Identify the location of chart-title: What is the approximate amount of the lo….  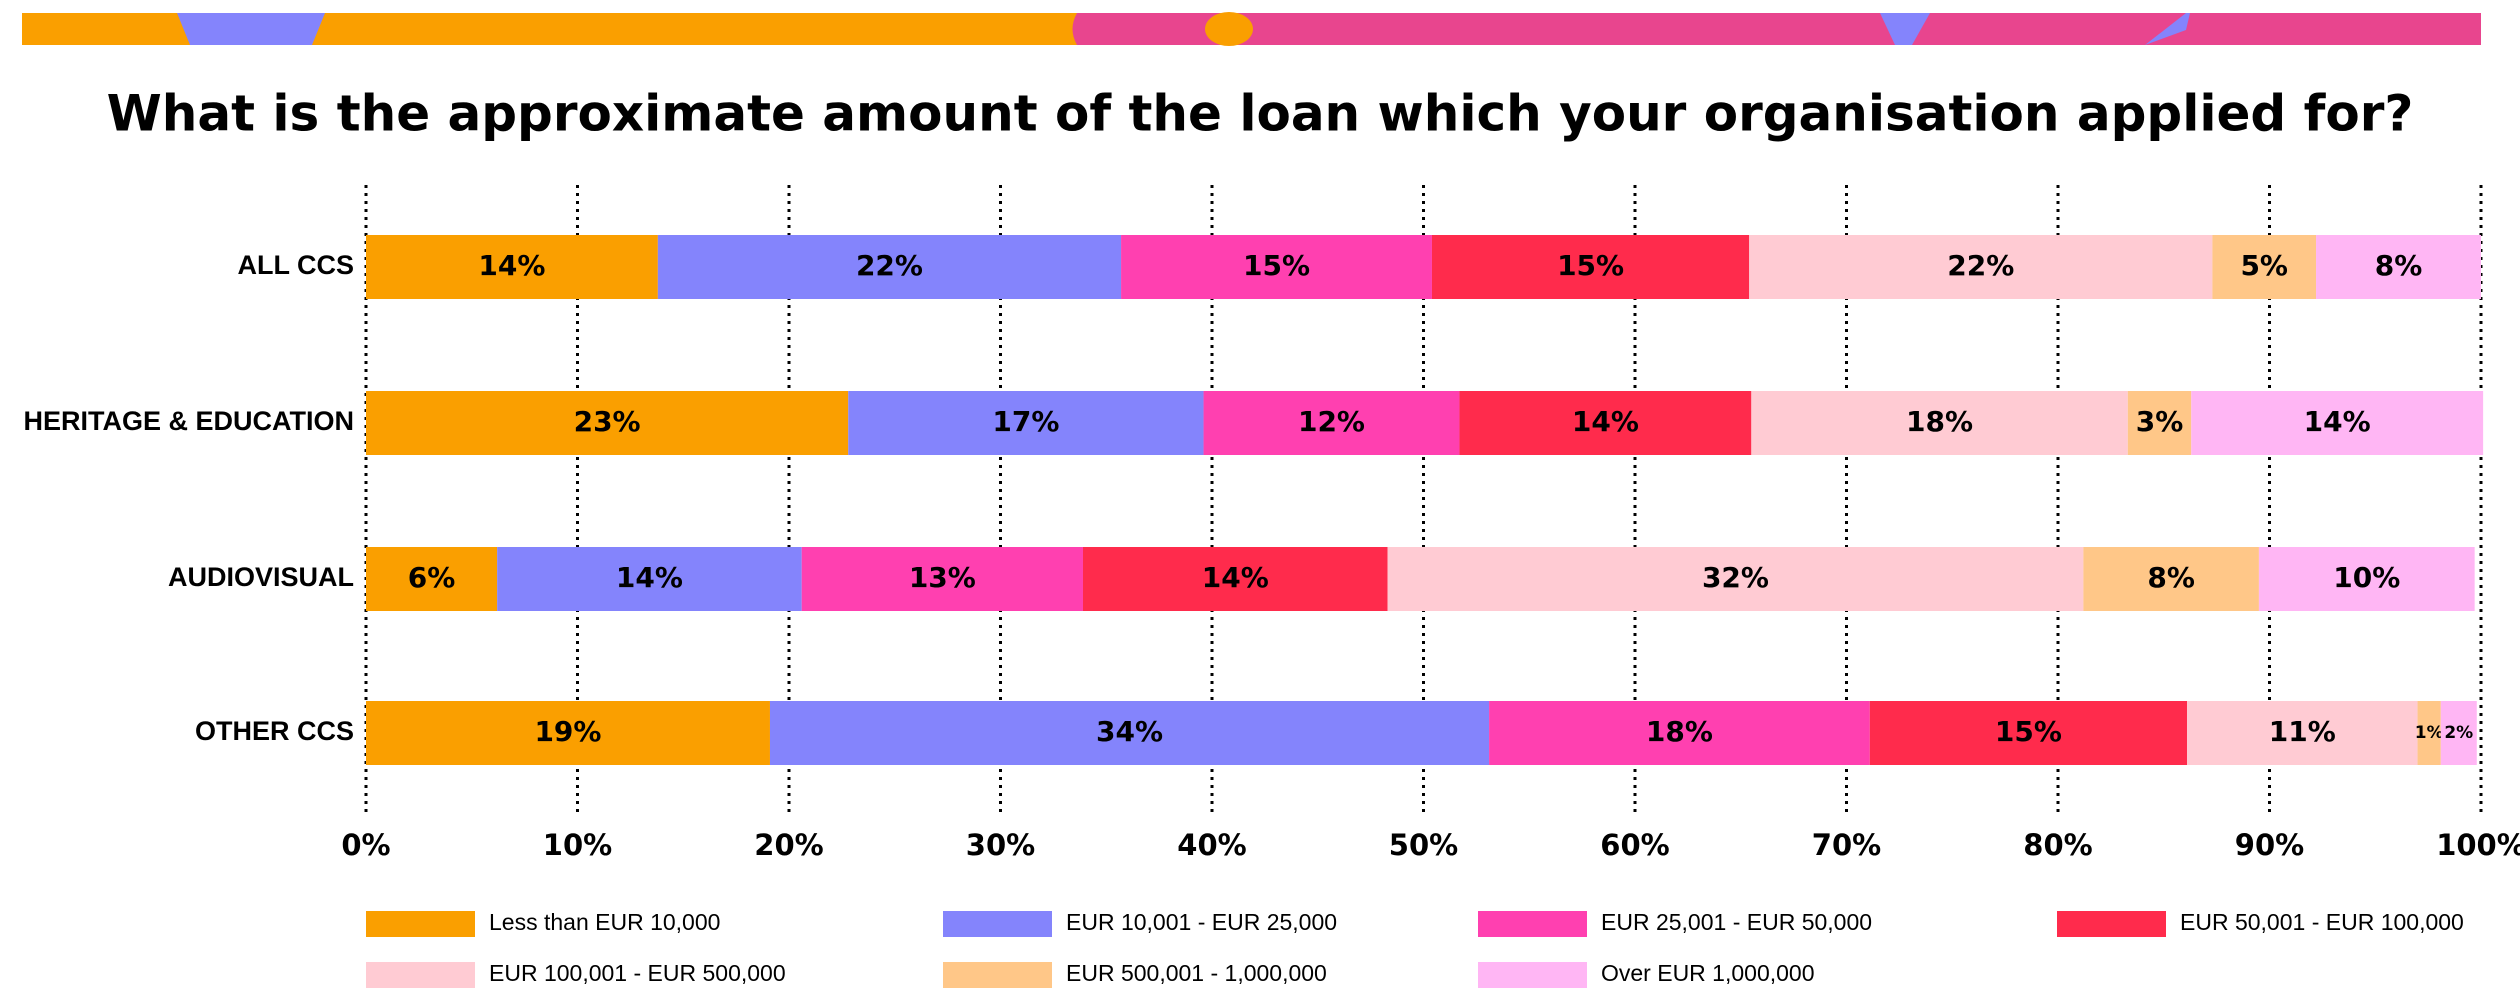
(1260, 114).